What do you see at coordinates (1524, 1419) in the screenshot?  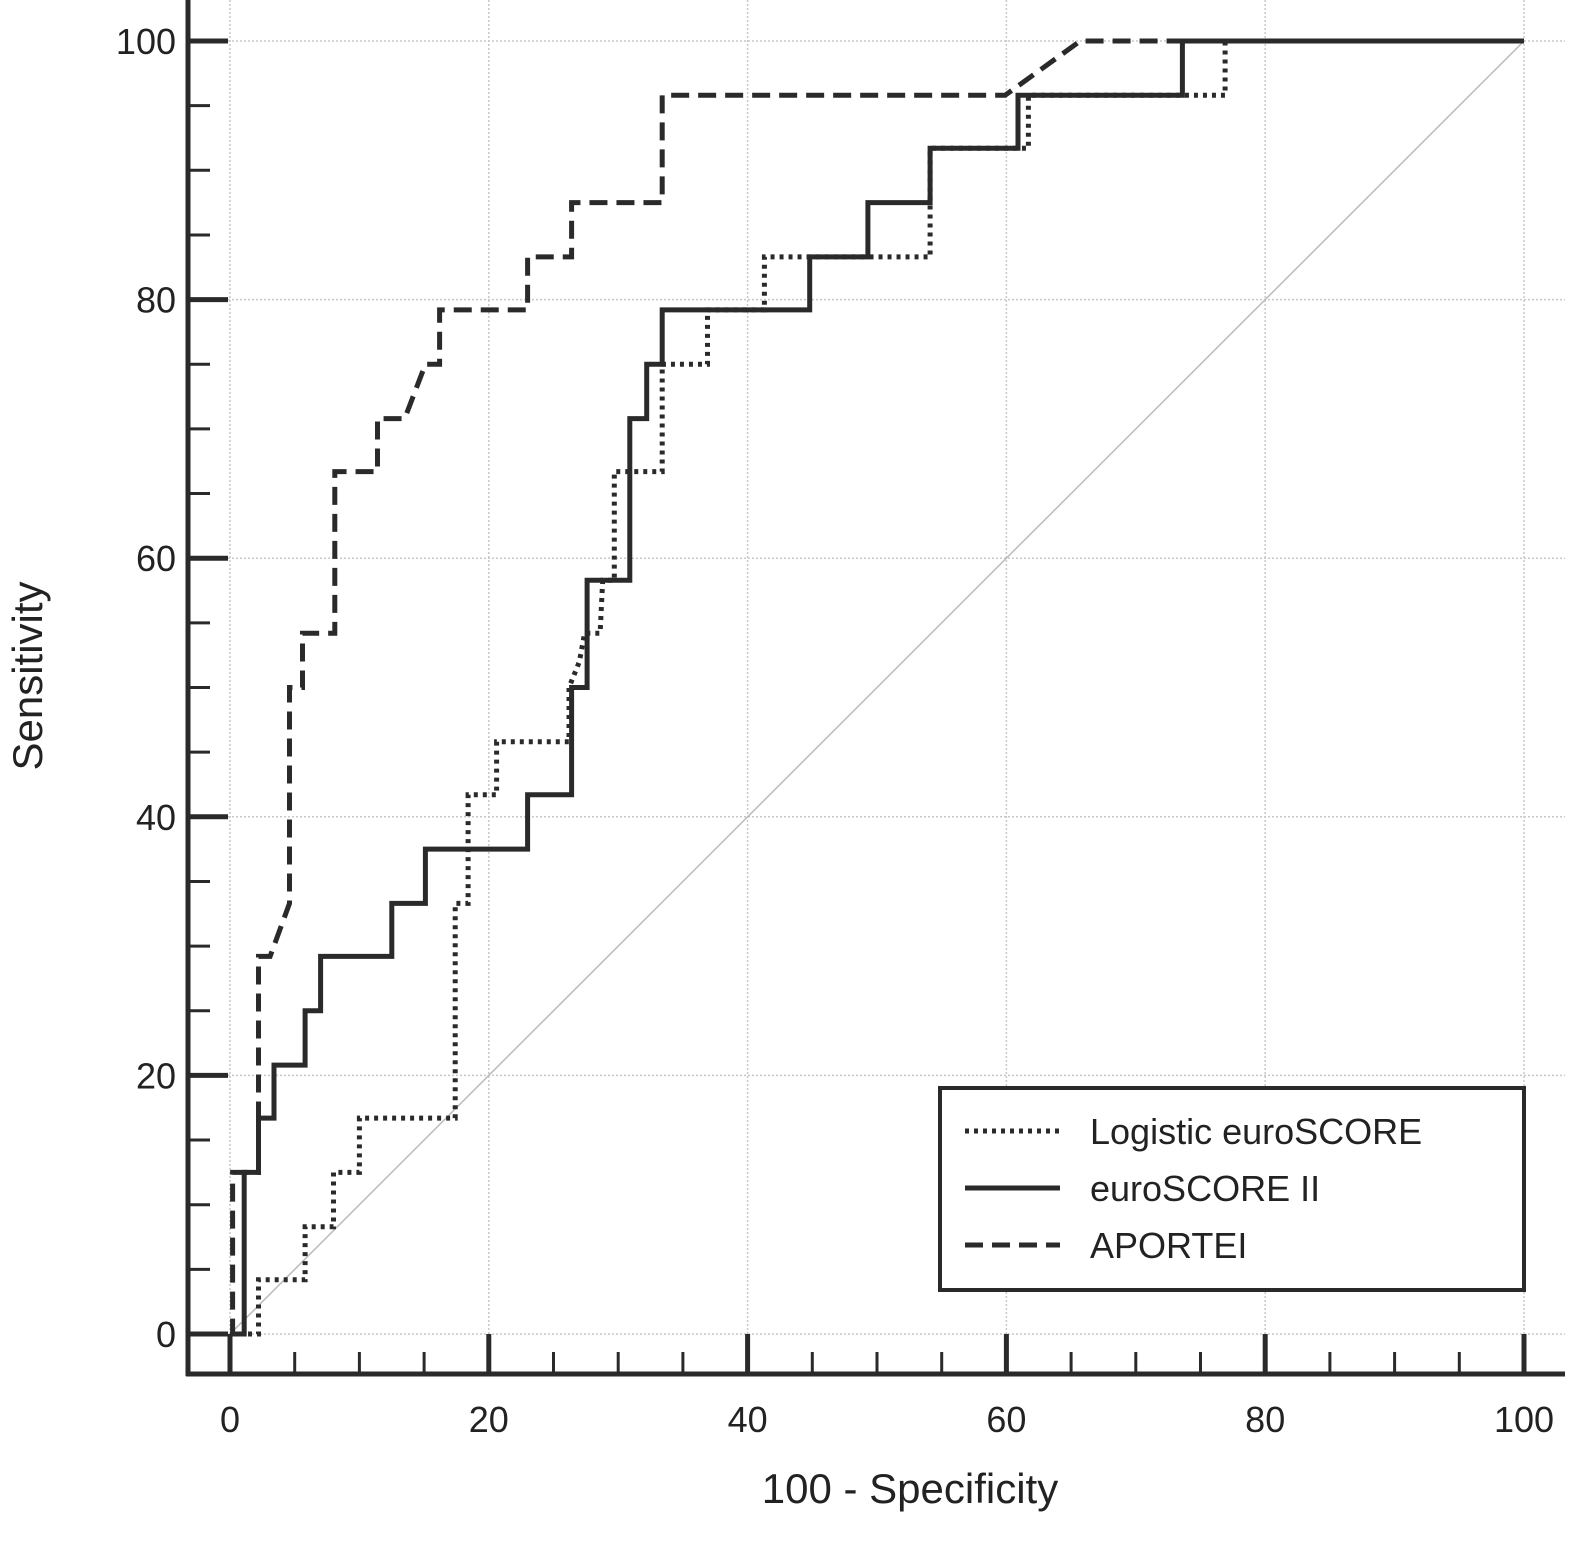 I see `x-tick-label: 100` at bounding box center [1524, 1419].